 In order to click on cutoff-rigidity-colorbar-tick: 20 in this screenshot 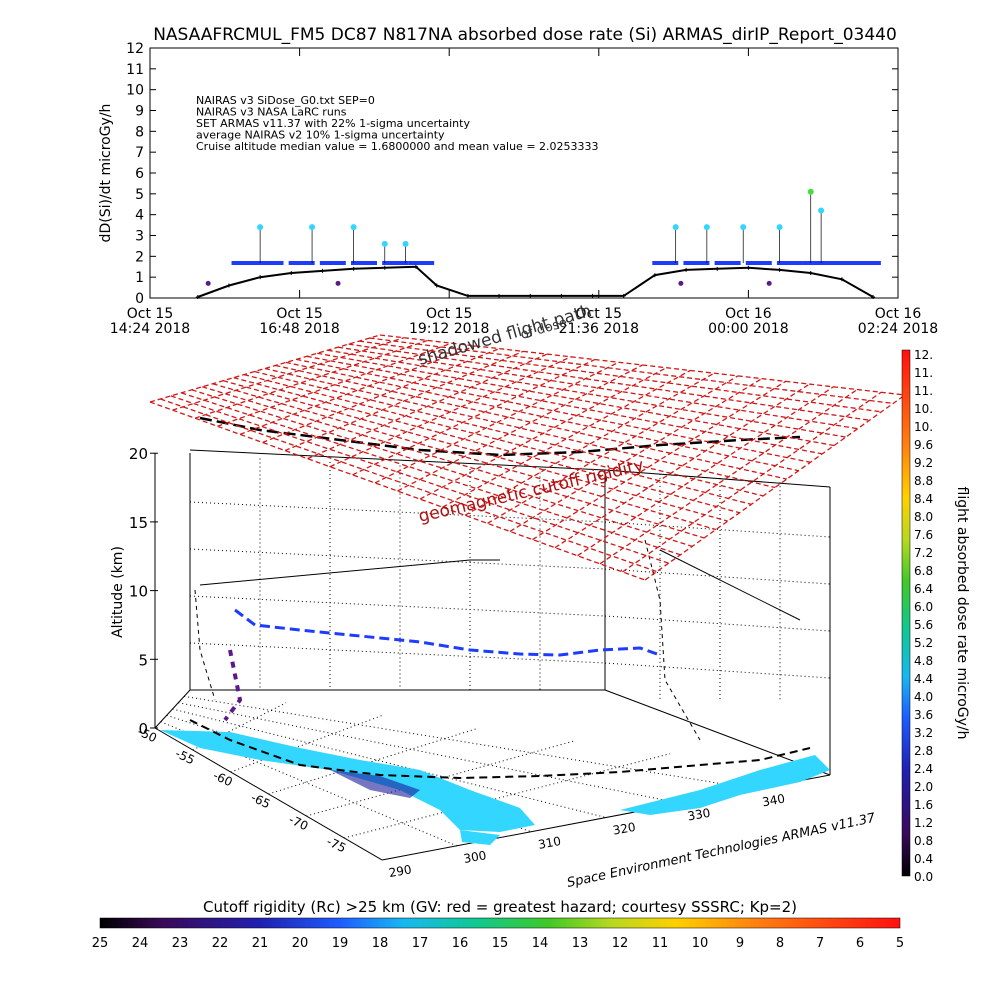, I will do `click(300, 943)`.